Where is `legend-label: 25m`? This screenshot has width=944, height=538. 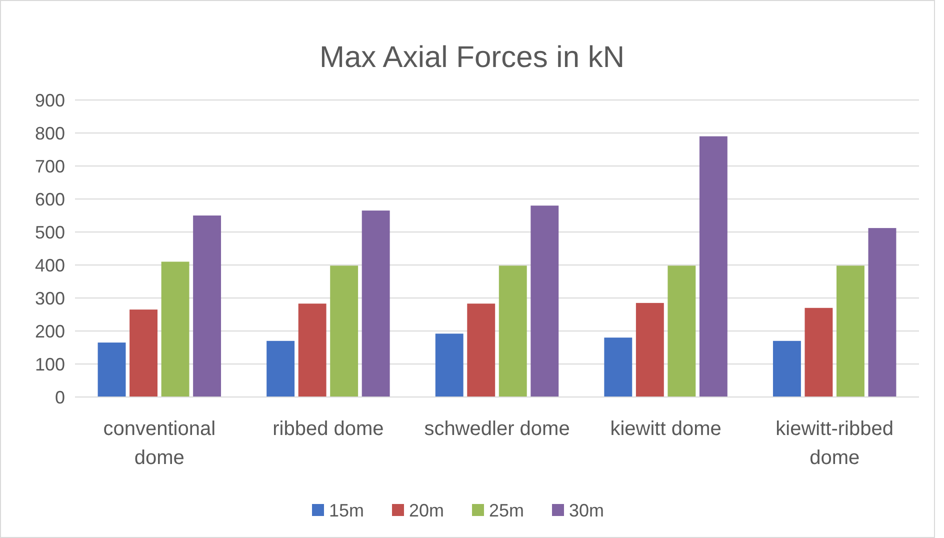
legend-label: 25m is located at coordinates (506, 510).